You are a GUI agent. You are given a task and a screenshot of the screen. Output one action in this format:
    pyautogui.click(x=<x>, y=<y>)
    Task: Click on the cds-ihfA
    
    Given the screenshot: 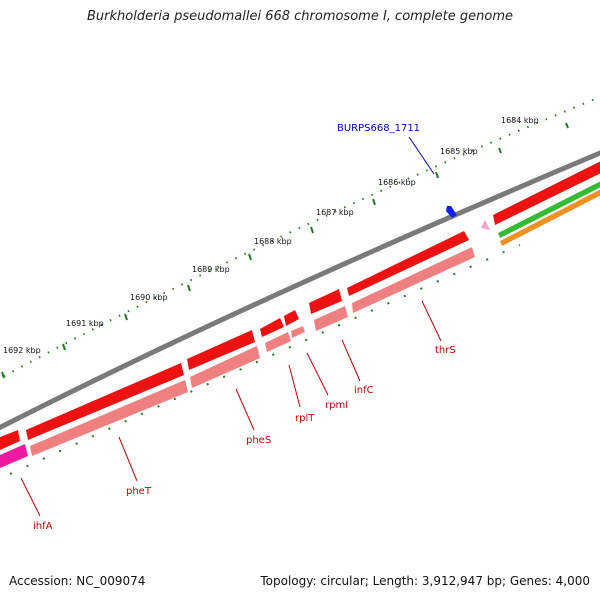 What is the action you would take?
    pyautogui.click(x=10, y=440)
    